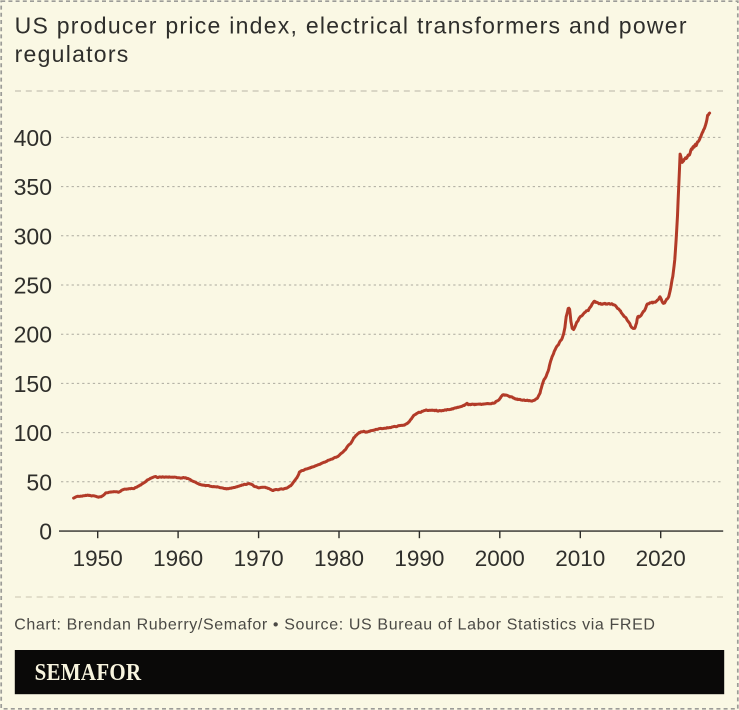  What do you see at coordinates (661, 558) in the screenshot?
I see `svg-text: 2020` at bounding box center [661, 558].